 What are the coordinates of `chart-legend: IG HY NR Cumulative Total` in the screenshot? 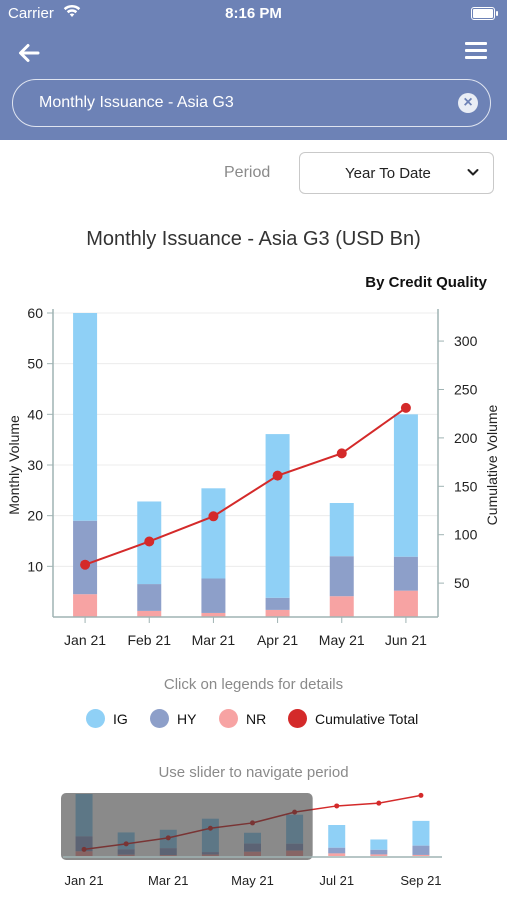 It's located at (253, 719).